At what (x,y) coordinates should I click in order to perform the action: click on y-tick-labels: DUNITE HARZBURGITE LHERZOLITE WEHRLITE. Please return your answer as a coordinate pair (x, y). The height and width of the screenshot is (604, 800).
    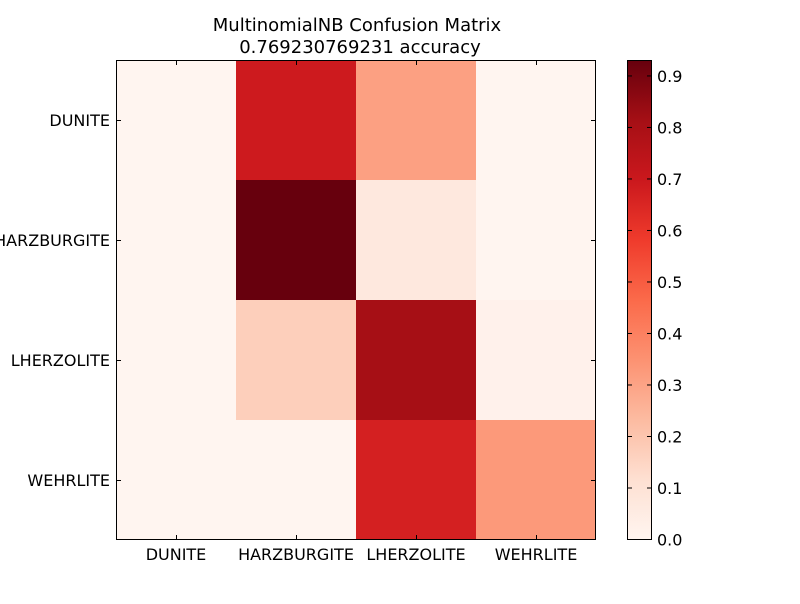
    Looking at the image, I should click on (55, 300).